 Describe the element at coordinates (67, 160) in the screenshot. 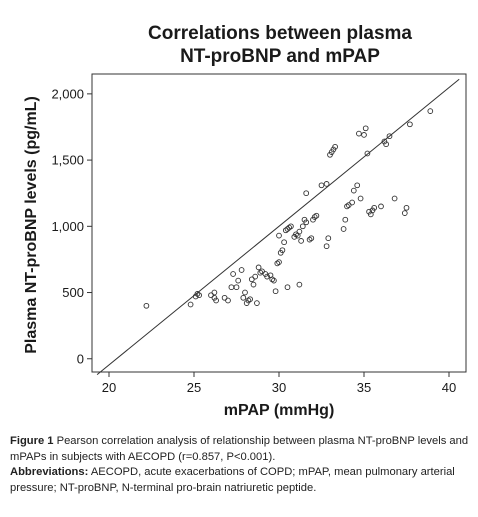

I see `y-tick-label: 1,500` at that location.